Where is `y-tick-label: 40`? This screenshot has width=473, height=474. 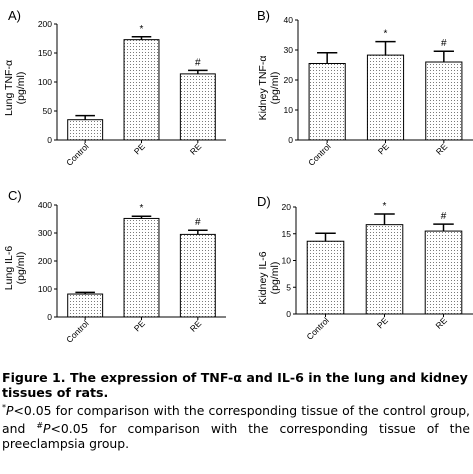
y-tick-label: 40 is located at coordinates (289, 20).